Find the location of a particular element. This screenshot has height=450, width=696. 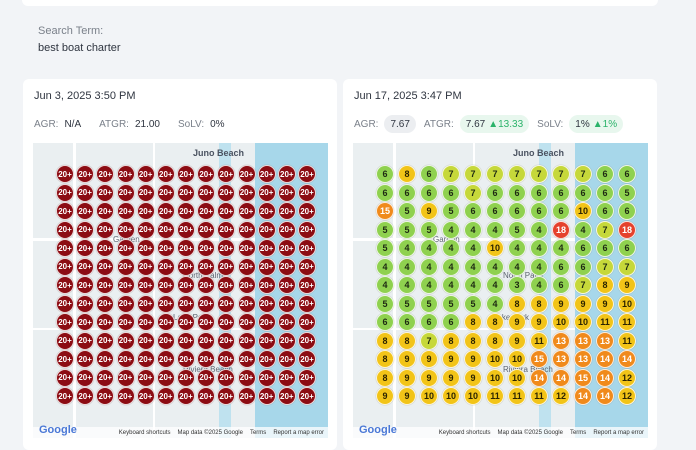

terms-link: Terms is located at coordinates (578, 432).